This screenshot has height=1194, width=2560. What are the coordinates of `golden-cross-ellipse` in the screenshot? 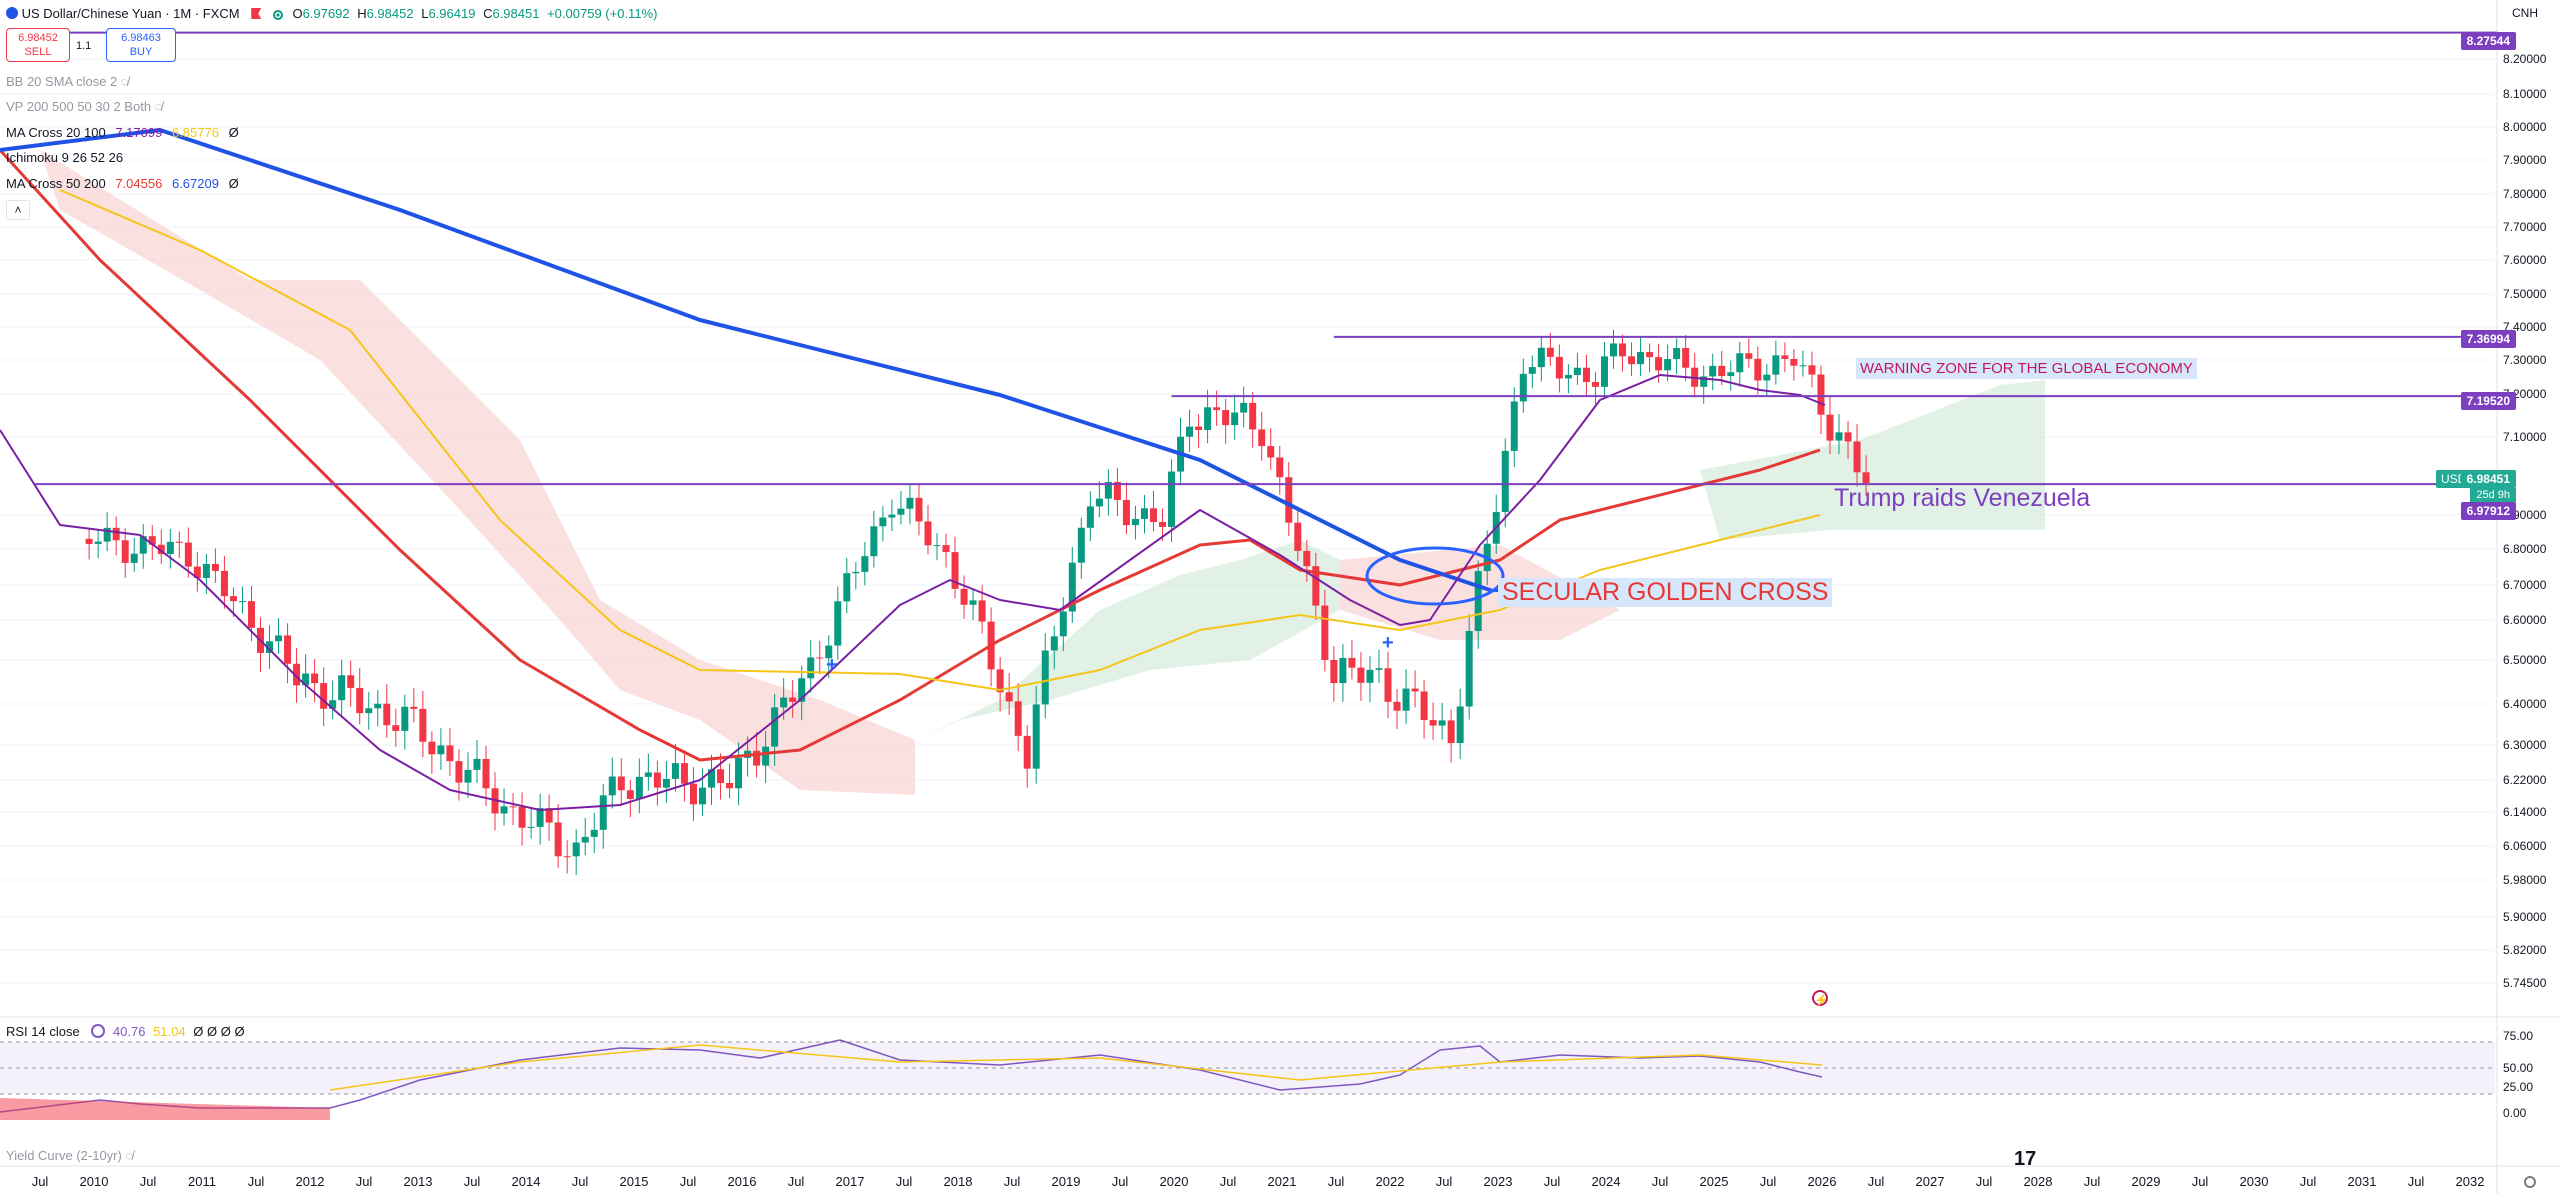 It's located at (1435, 576).